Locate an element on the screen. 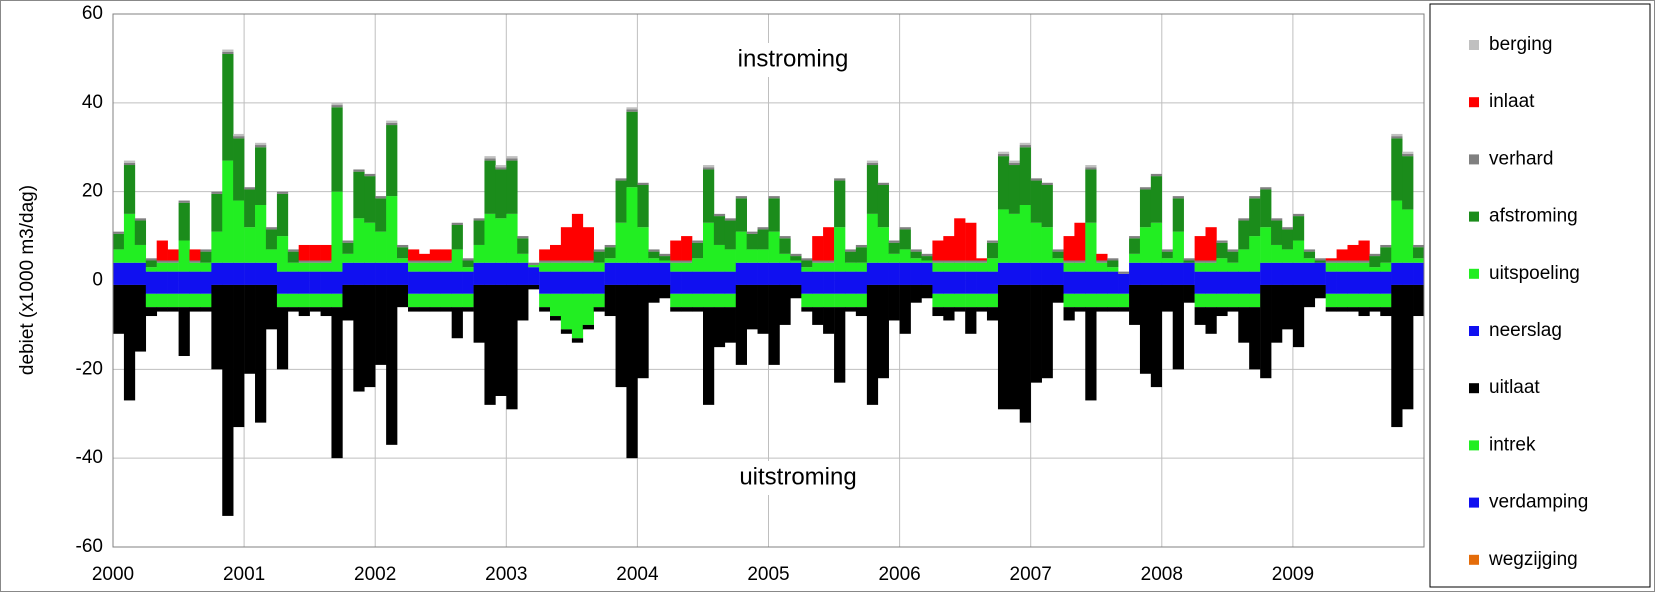  legend-label: verhard is located at coordinates (1521, 158).